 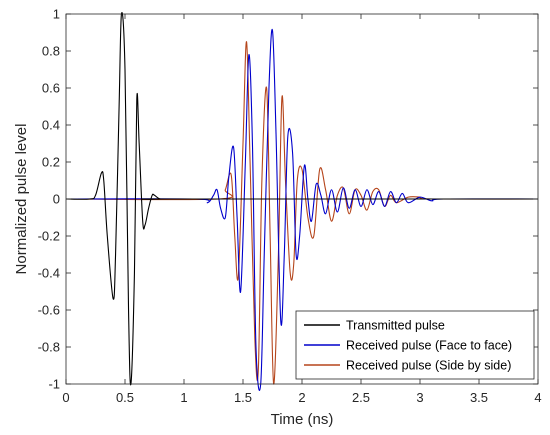 What do you see at coordinates (56, 199) in the screenshot?
I see `y-tick-label: 0` at bounding box center [56, 199].